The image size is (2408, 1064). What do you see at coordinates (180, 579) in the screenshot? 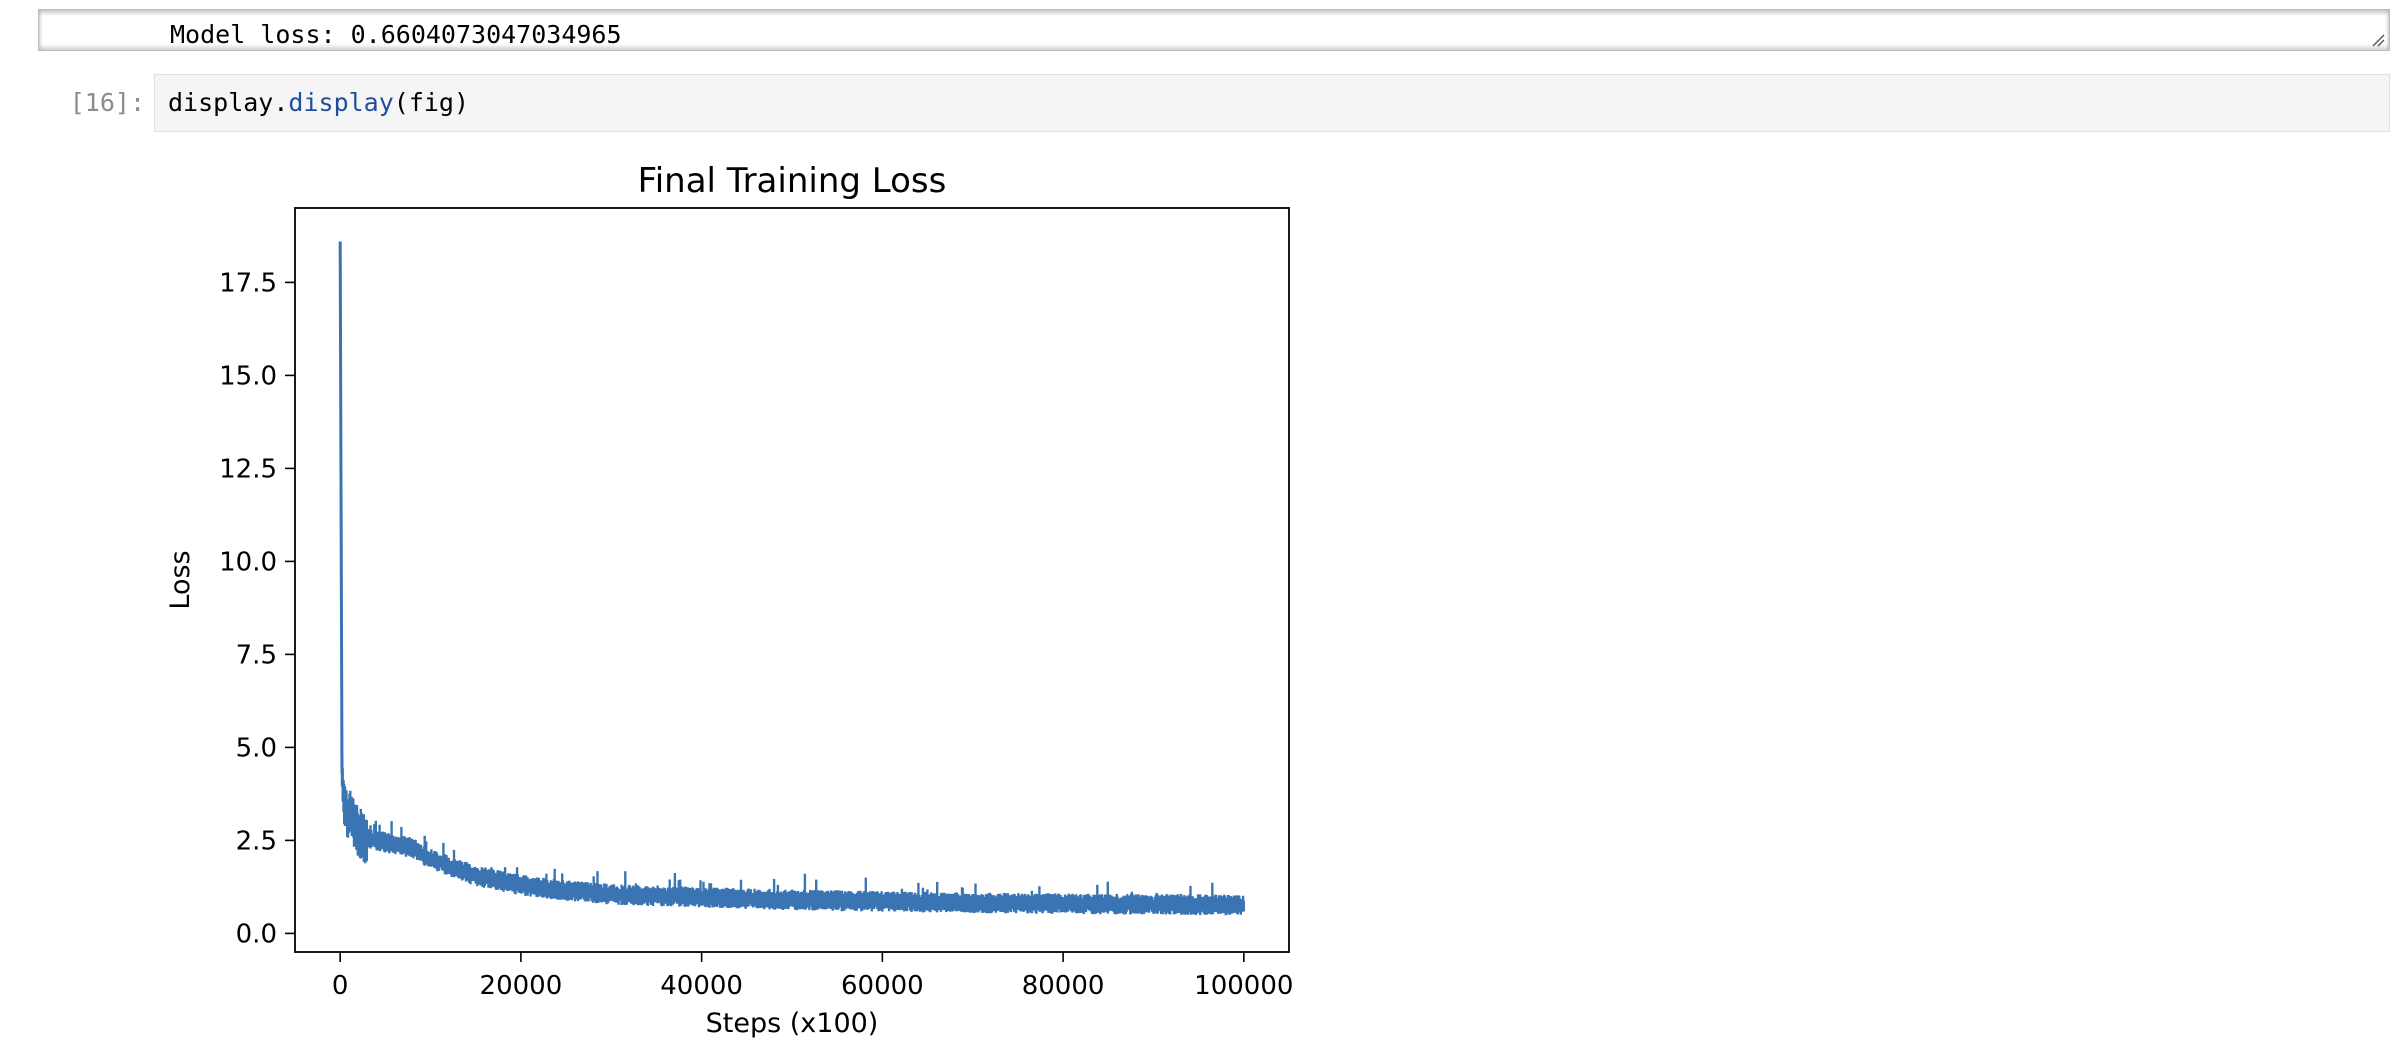
I see `y-axis-label: Loss` at bounding box center [180, 579].